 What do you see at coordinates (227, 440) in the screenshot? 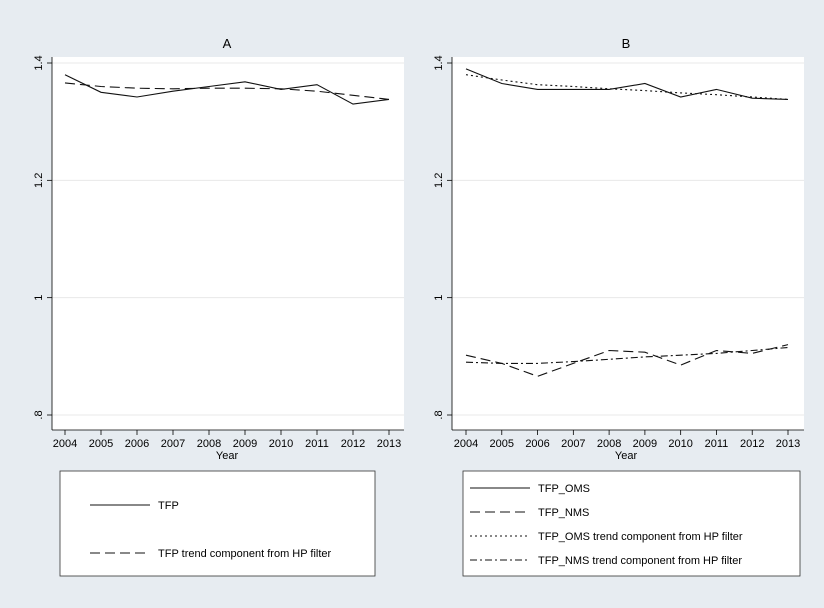
I see `panel-a-x-ticks: 2004 2005 2006 2007 2008 2009 2010 2011 2012 2013` at bounding box center [227, 440].